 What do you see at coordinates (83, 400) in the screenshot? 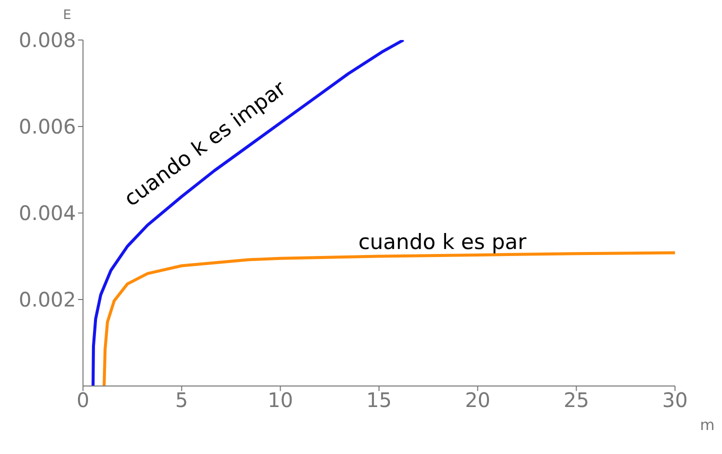
I see `x-tick-label: 0` at bounding box center [83, 400].